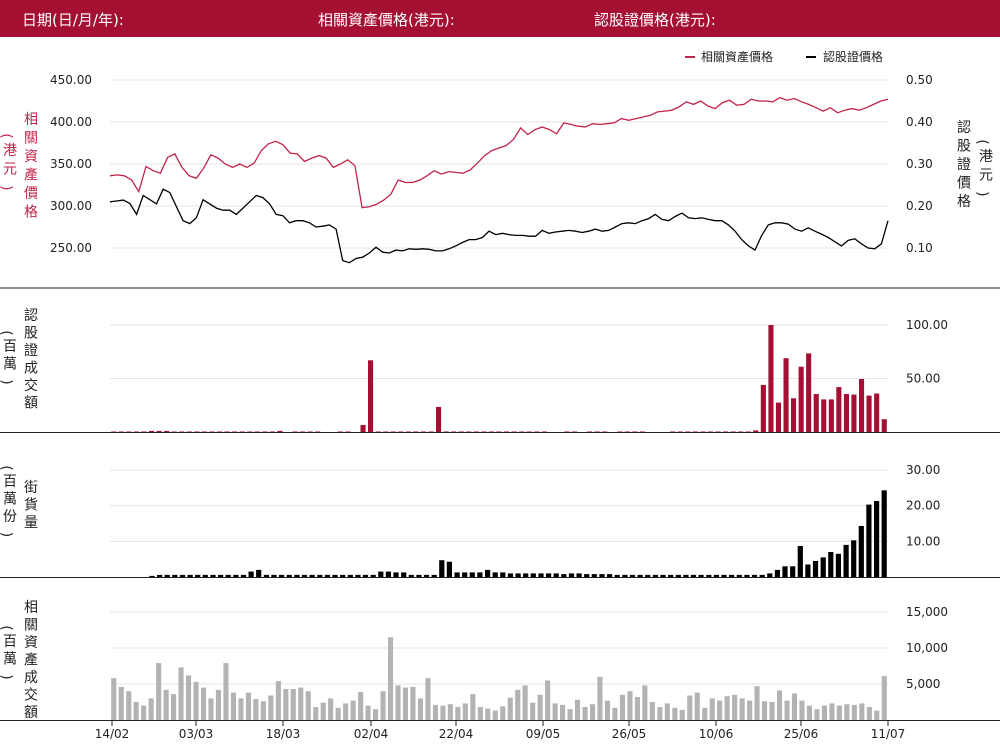 The width and height of the screenshot is (1000, 751). Describe the element at coordinates (31, 385) in the screenshot. I see `warrant-turnover-axis-title-char: 交` at that location.